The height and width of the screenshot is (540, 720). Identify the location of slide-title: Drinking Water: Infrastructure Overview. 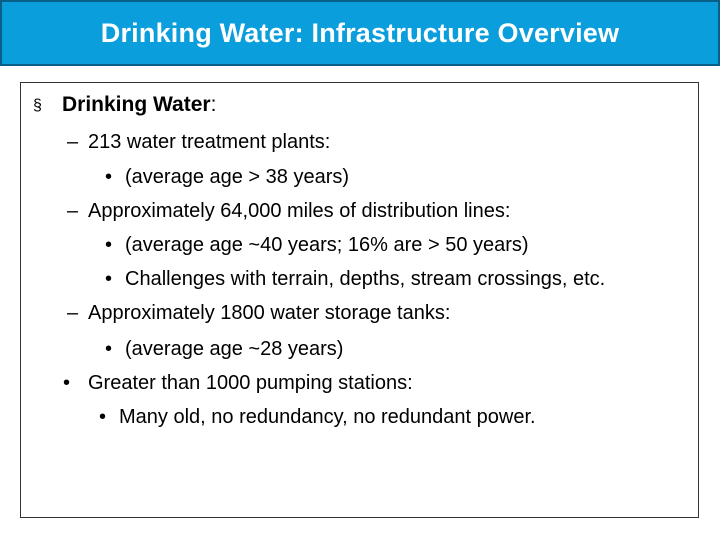
(360, 32).